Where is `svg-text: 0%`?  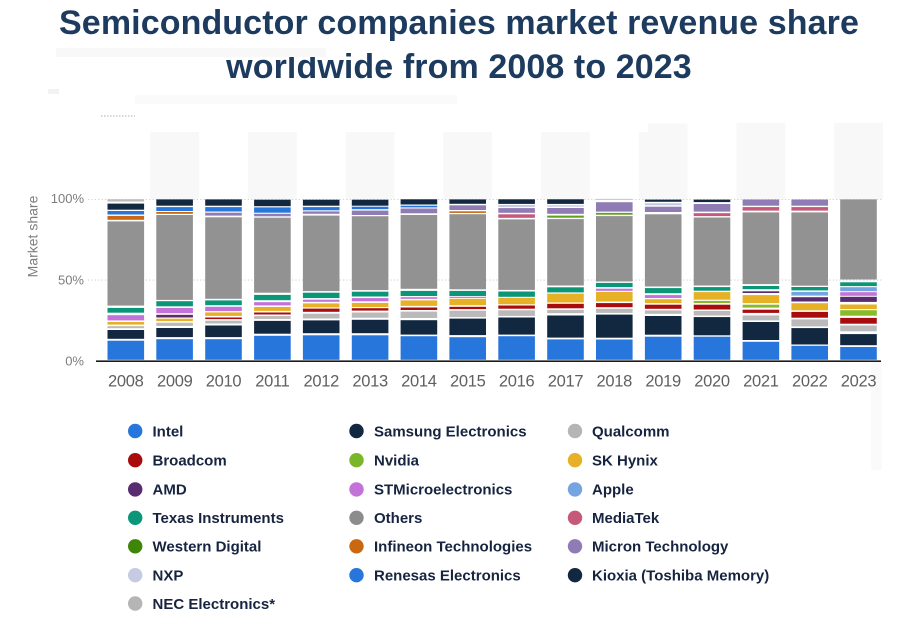 svg-text: 0% is located at coordinates (74, 360).